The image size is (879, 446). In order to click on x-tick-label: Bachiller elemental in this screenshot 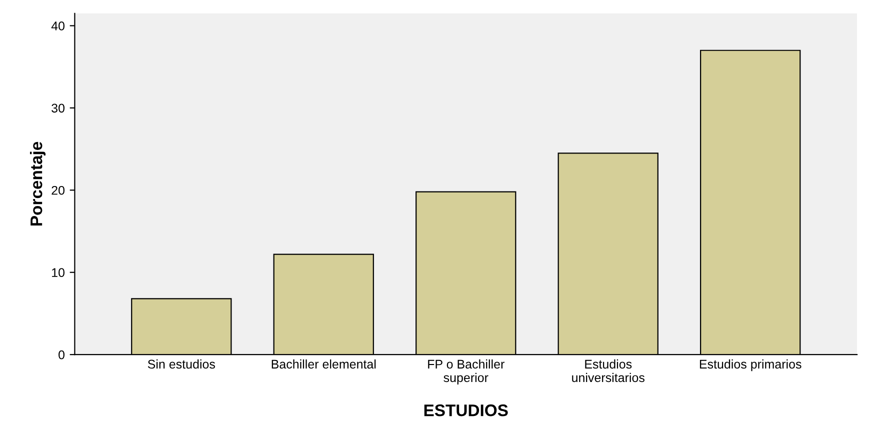, I will do `click(324, 364)`.